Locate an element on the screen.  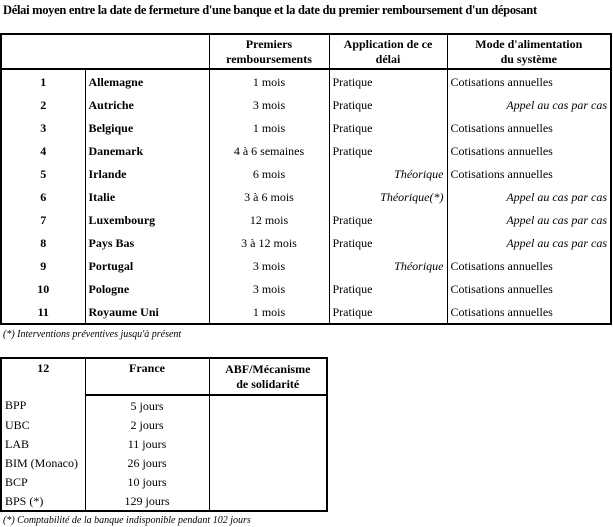
delay: 3 à 6 mois is located at coordinates (269, 196).